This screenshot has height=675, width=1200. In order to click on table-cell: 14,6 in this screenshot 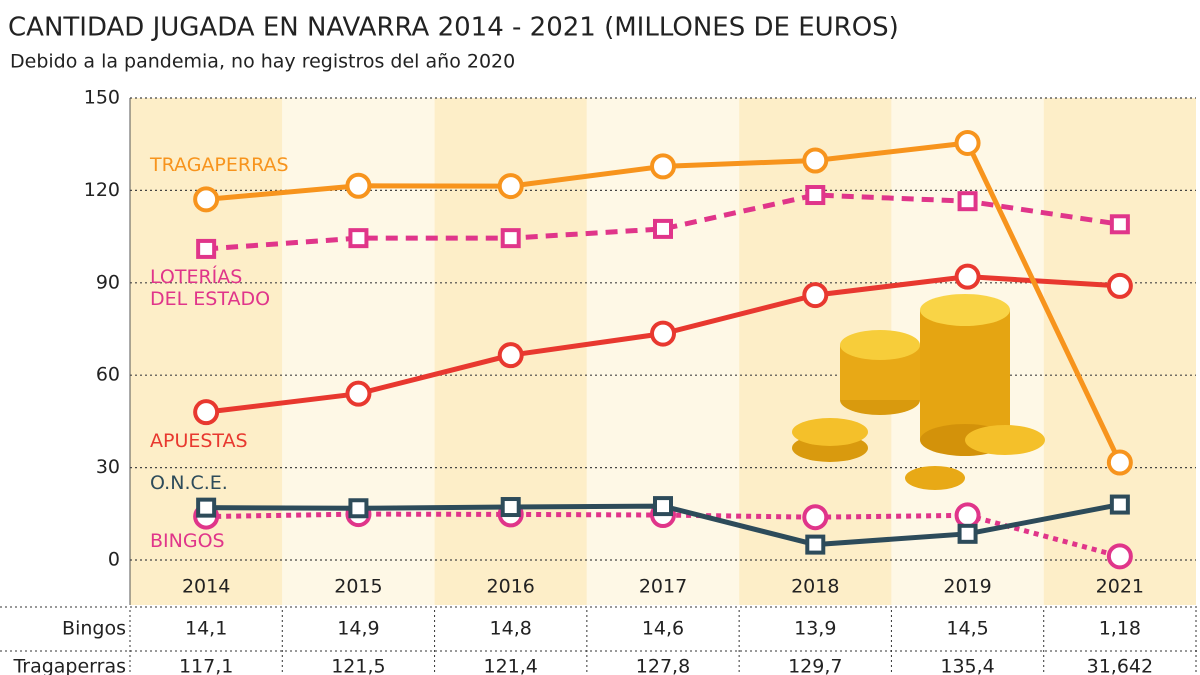, I will do `click(663, 629)`.